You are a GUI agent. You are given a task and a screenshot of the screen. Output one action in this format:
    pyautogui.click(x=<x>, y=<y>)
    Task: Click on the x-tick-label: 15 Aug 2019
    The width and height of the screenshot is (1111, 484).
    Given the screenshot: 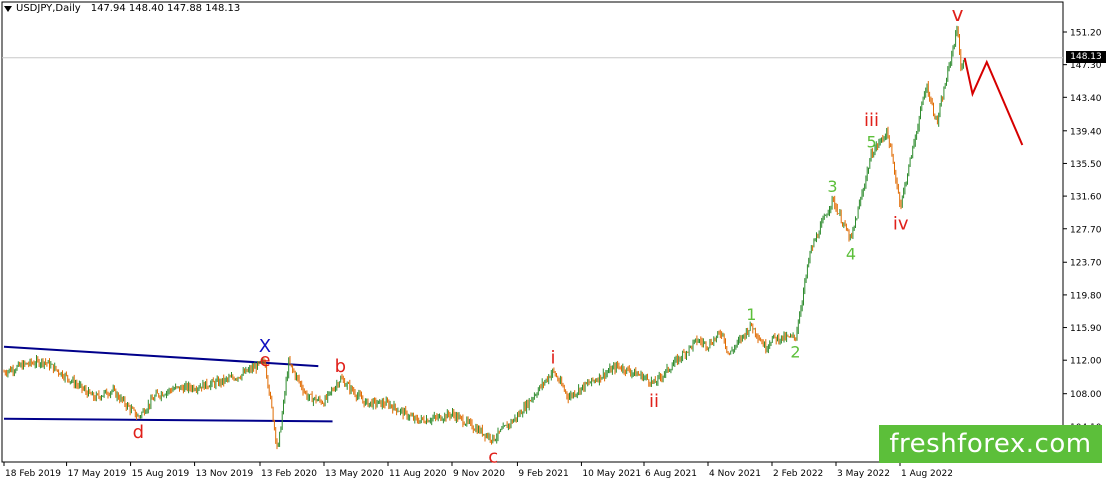 What is the action you would take?
    pyautogui.click(x=161, y=474)
    